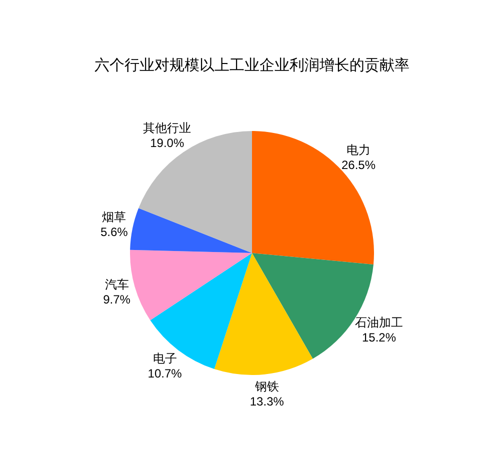 Image resolution: width=504 pixels, height=464 pixels. I want to click on chart-title: 六个行业对规模以上工业企业利润增长的贡献率, so click(252, 65).